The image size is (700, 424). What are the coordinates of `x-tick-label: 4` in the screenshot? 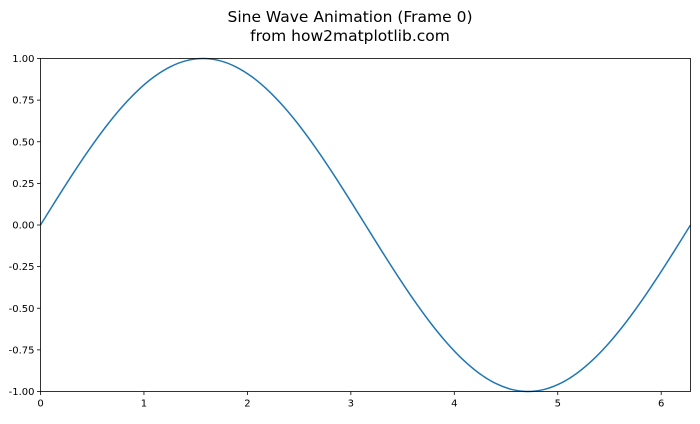 It's located at (454, 404).